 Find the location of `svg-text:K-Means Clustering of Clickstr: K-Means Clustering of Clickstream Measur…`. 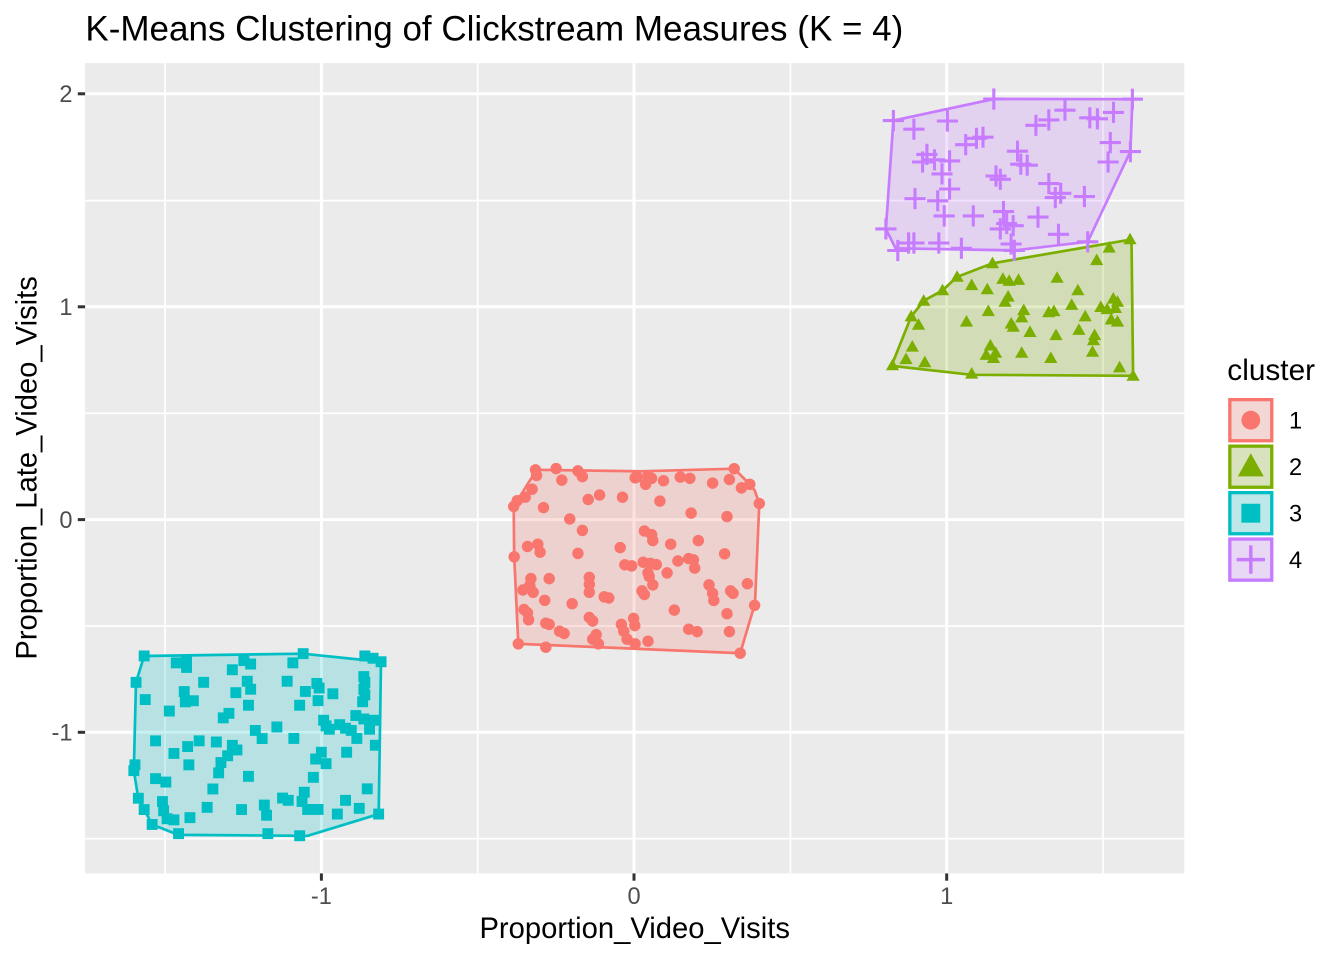

svg-text:K-Means Clustering of Clickstr: K-Means Clustering of Clickstream Measur… is located at coordinates (494, 29).